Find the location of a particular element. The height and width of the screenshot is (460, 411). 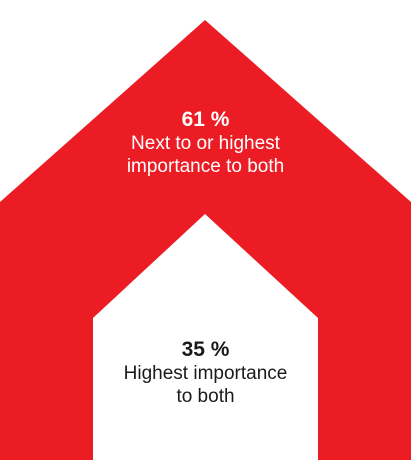

inner-description-line-1: Highest importance is located at coordinates (205, 373).